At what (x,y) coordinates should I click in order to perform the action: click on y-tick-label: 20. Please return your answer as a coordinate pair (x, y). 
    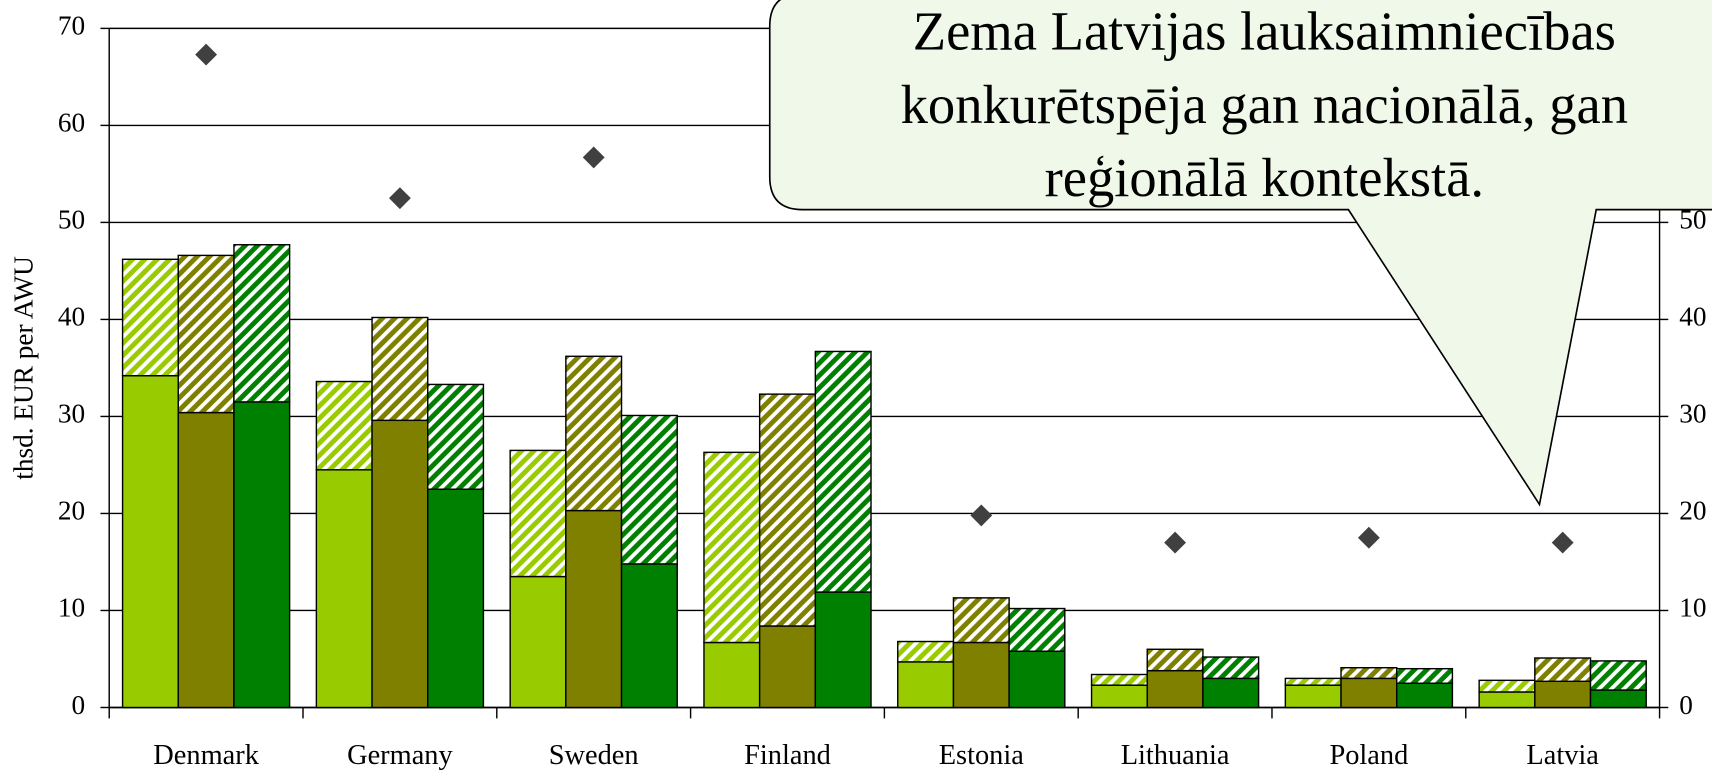
    Looking at the image, I should click on (71, 511).